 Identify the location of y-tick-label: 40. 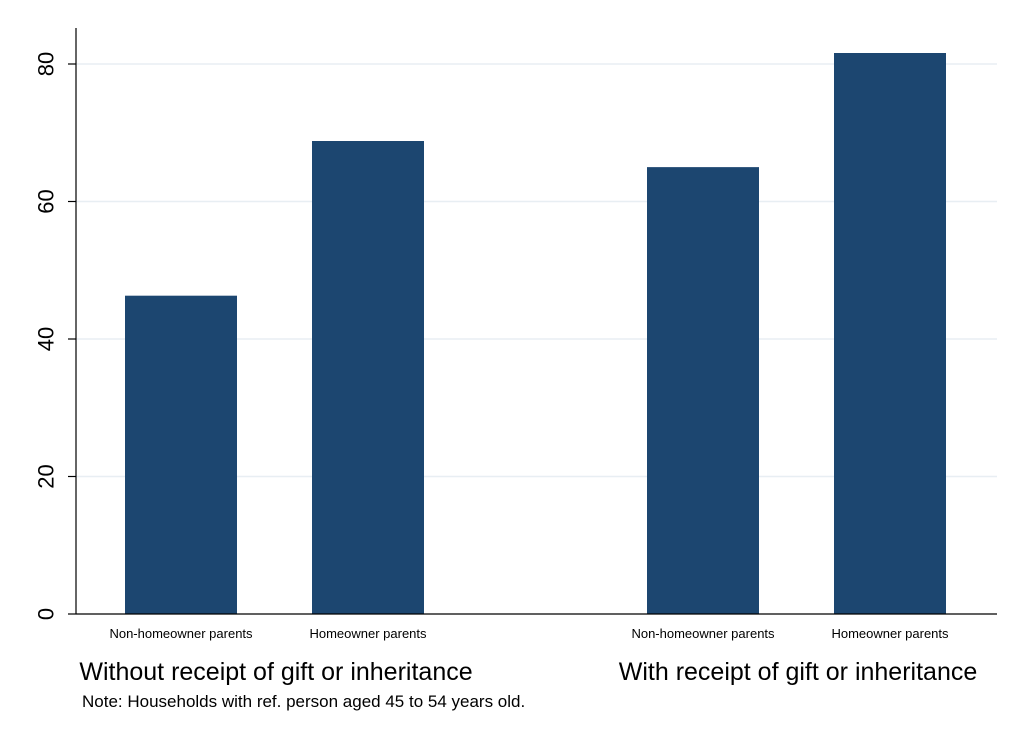
(46, 339).